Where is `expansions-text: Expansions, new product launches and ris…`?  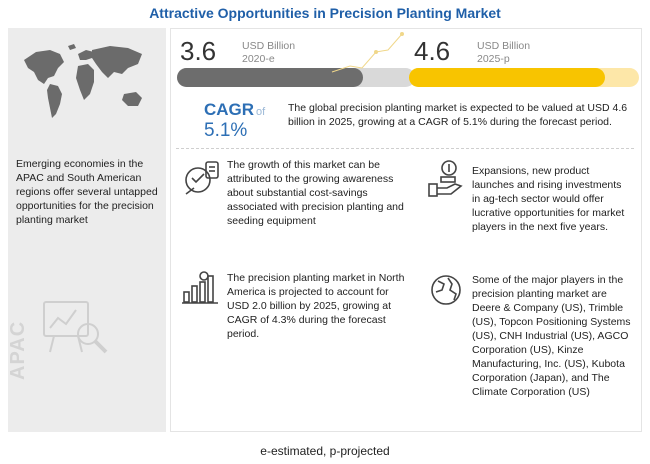 expansions-text: Expansions, new product launches and ris… is located at coordinates (548, 199).